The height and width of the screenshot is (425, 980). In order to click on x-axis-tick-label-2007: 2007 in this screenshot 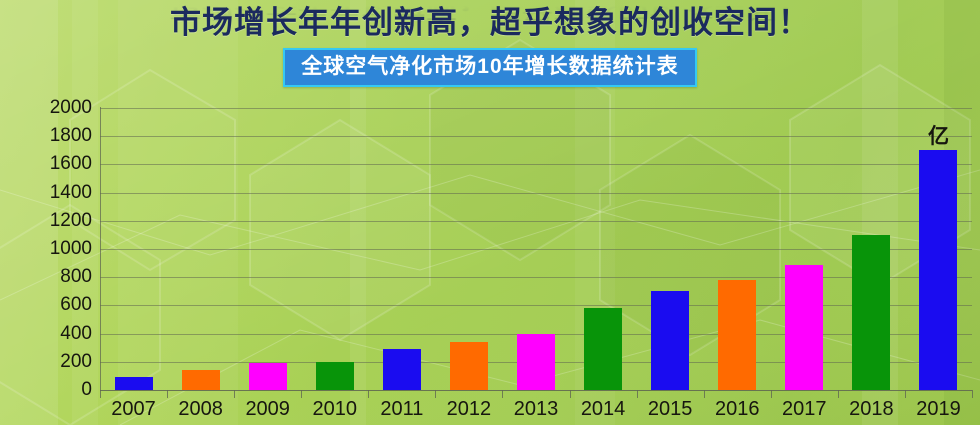, I will do `click(133, 409)`.